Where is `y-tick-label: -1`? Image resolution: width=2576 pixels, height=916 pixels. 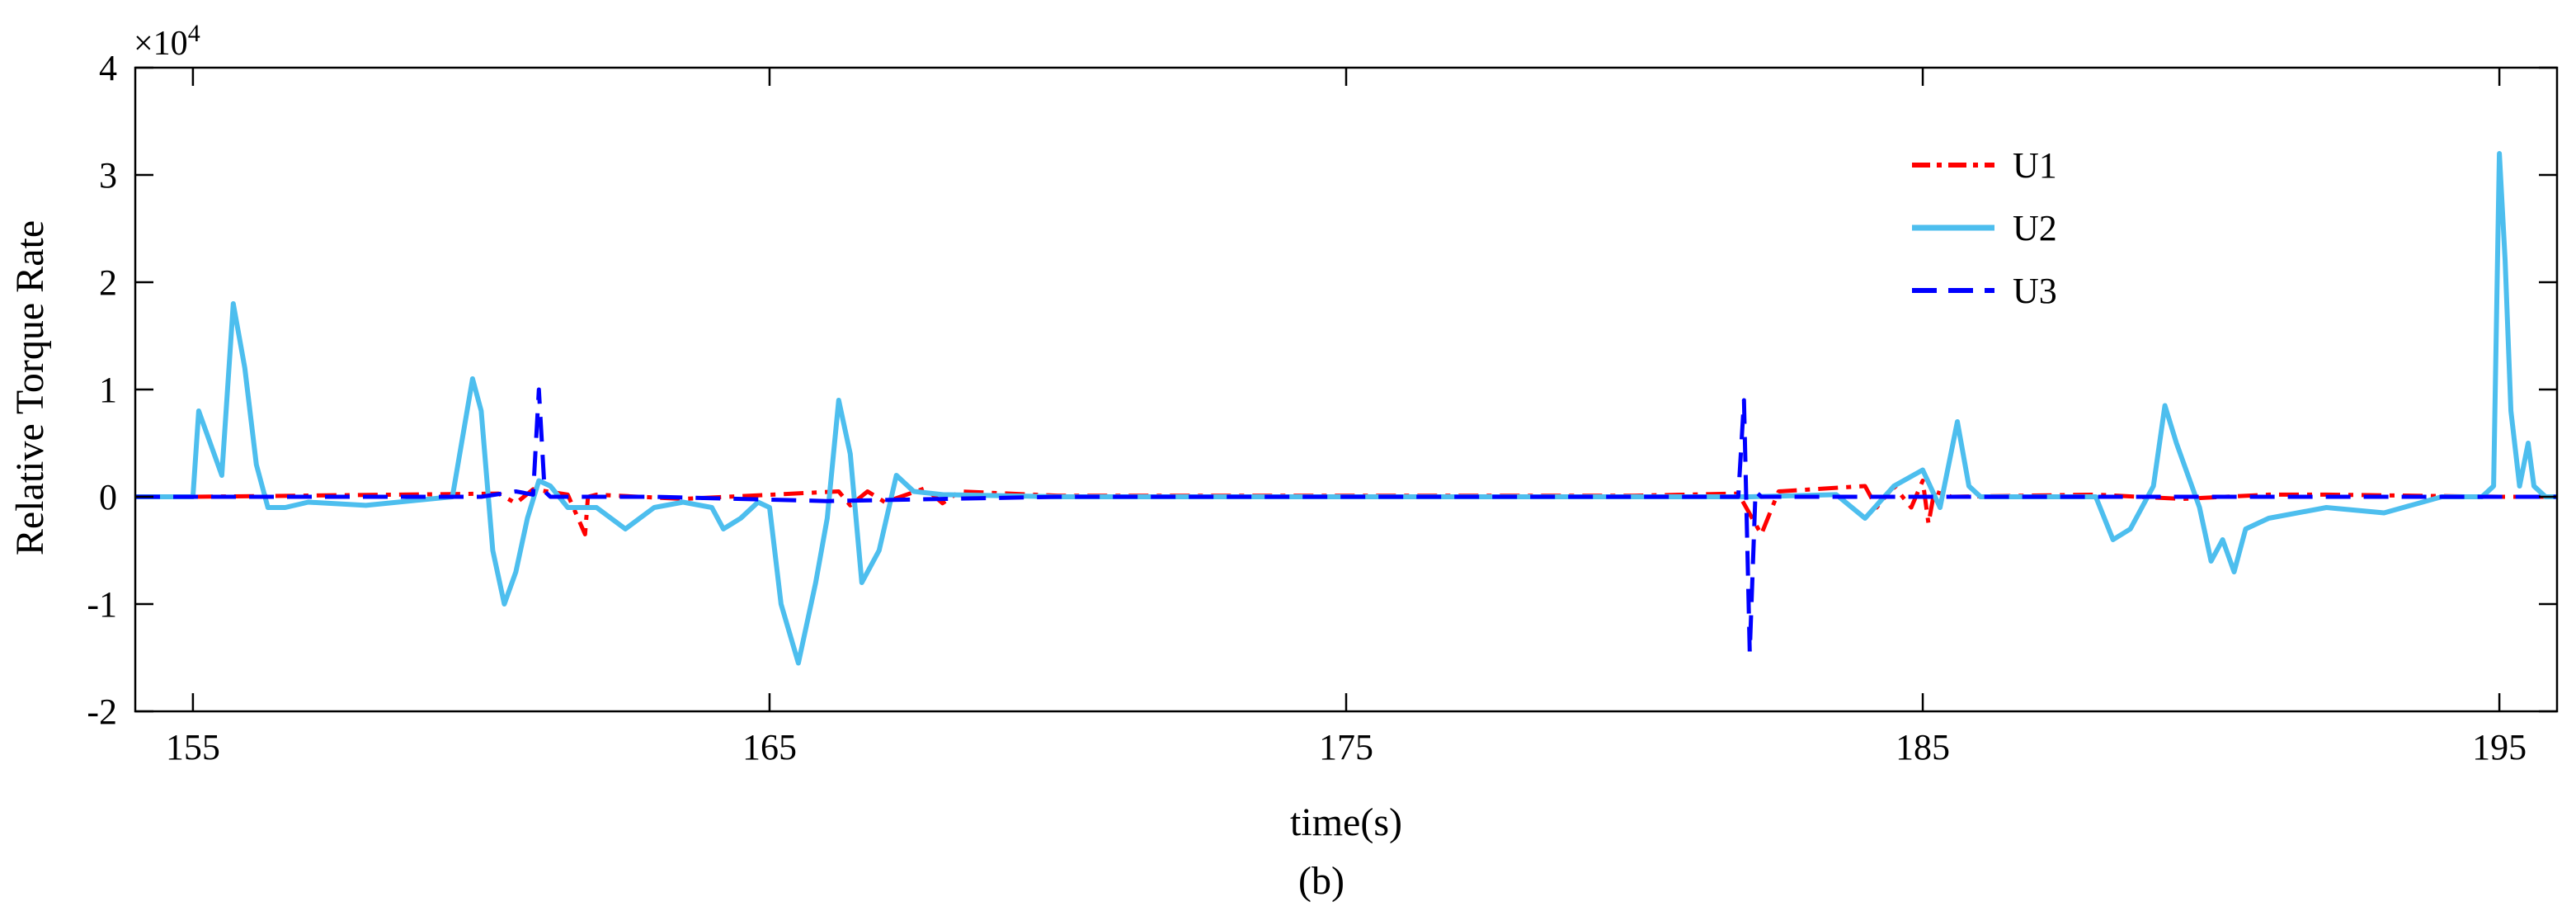
y-tick-label: -1 is located at coordinates (102, 604).